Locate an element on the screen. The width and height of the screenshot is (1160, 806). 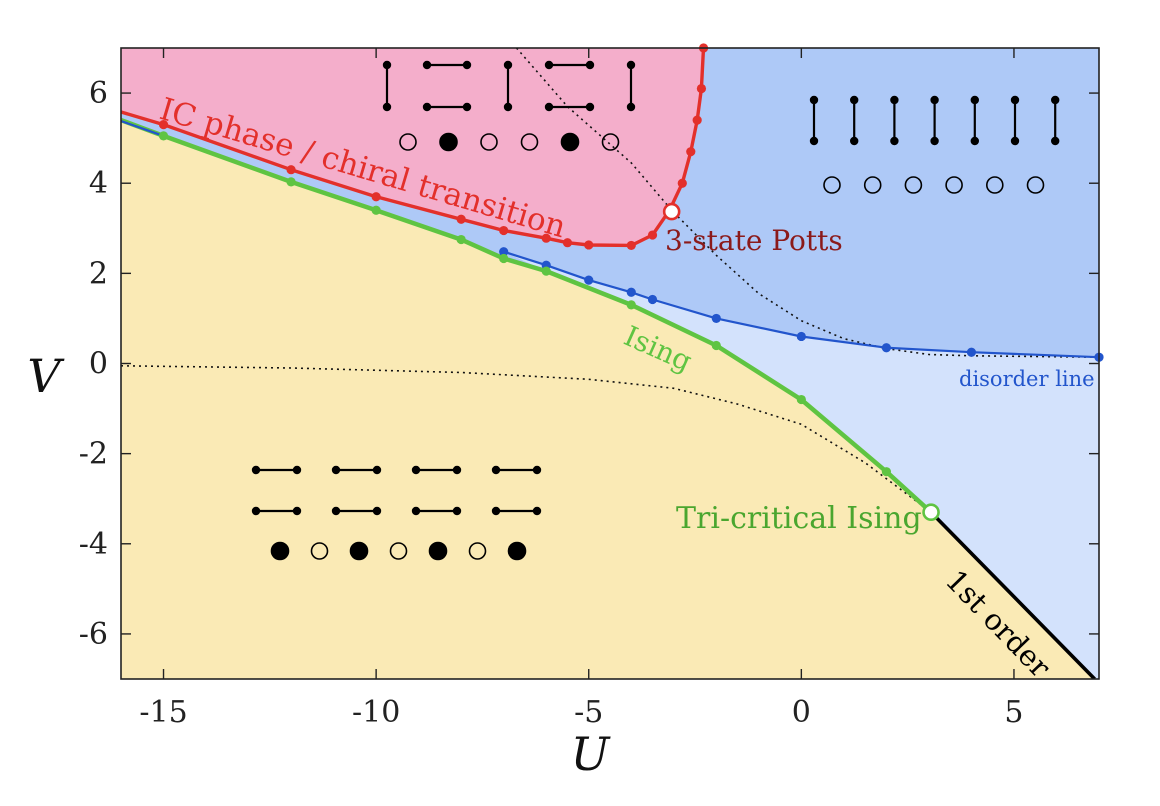
y-tick-label: -4 is located at coordinates (93, 544).